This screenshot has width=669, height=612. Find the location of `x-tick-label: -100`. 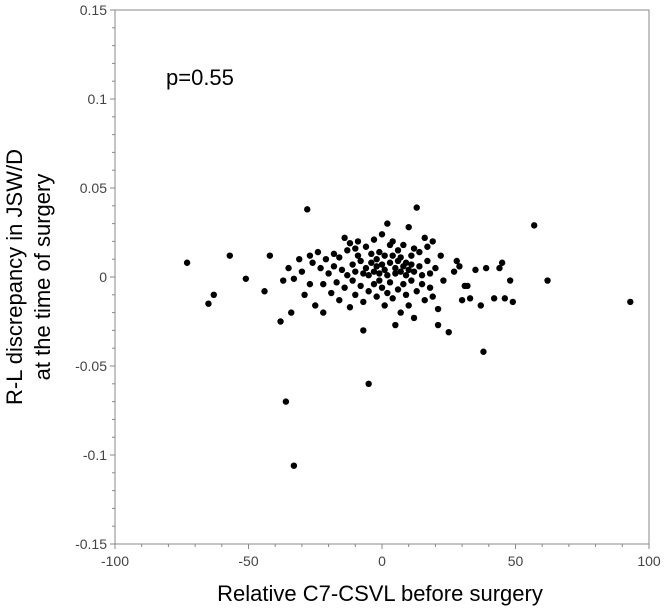

x-tick-label: -100 is located at coordinates (115, 561).